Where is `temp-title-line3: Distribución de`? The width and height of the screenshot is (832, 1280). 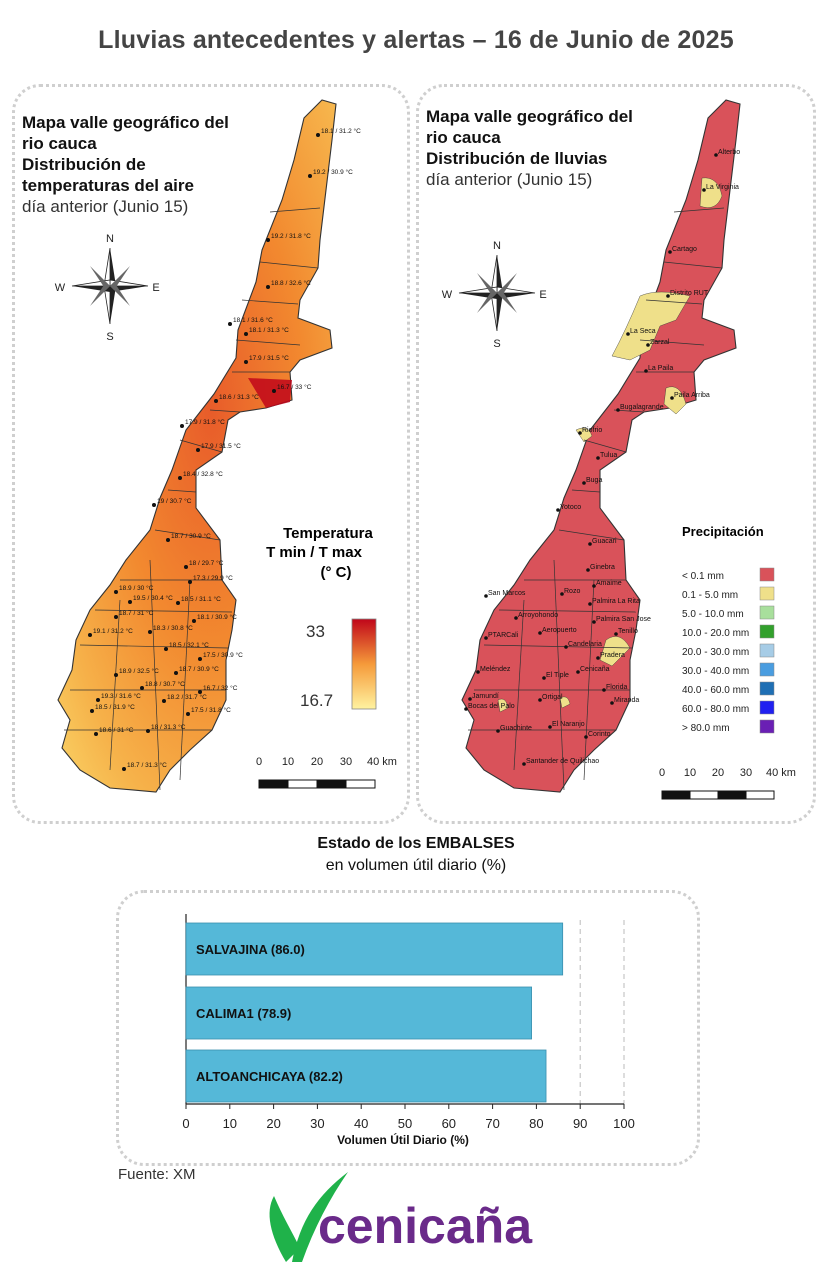 temp-title-line3: Distribución de is located at coordinates (84, 164).